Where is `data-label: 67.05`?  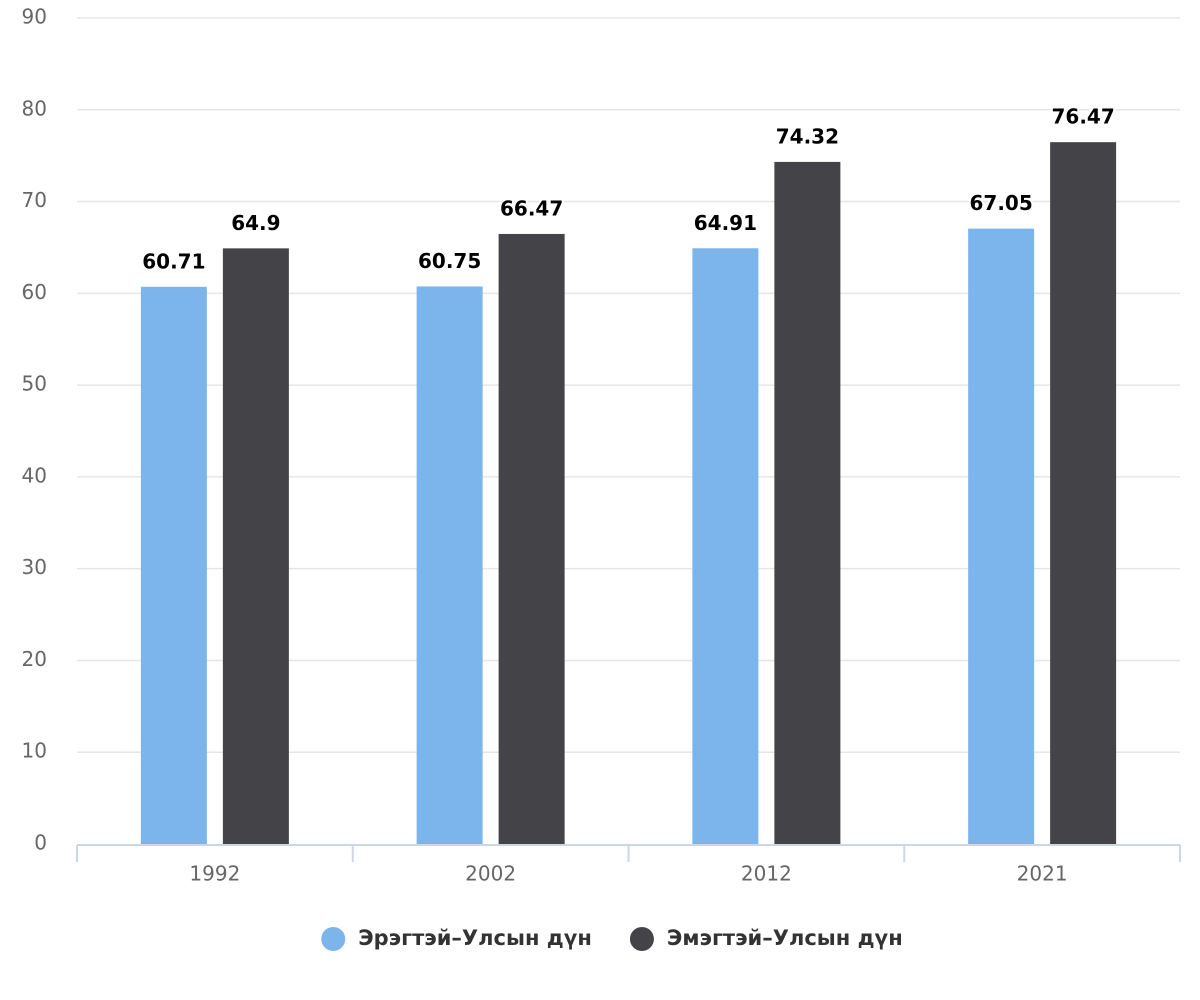
data-label: 67.05 is located at coordinates (1000, 203).